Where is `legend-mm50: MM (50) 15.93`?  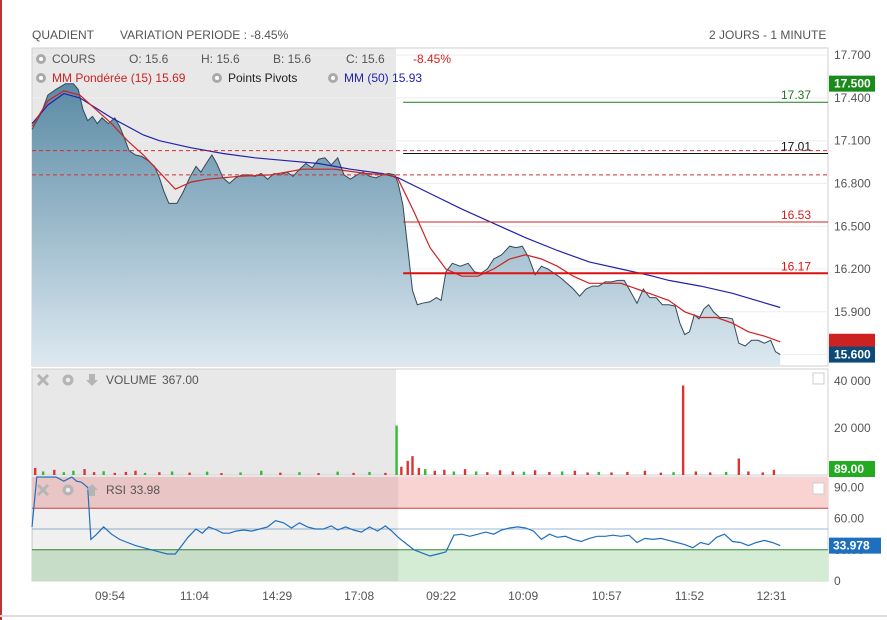
legend-mm50: MM (50) 15.93 is located at coordinates (374, 78).